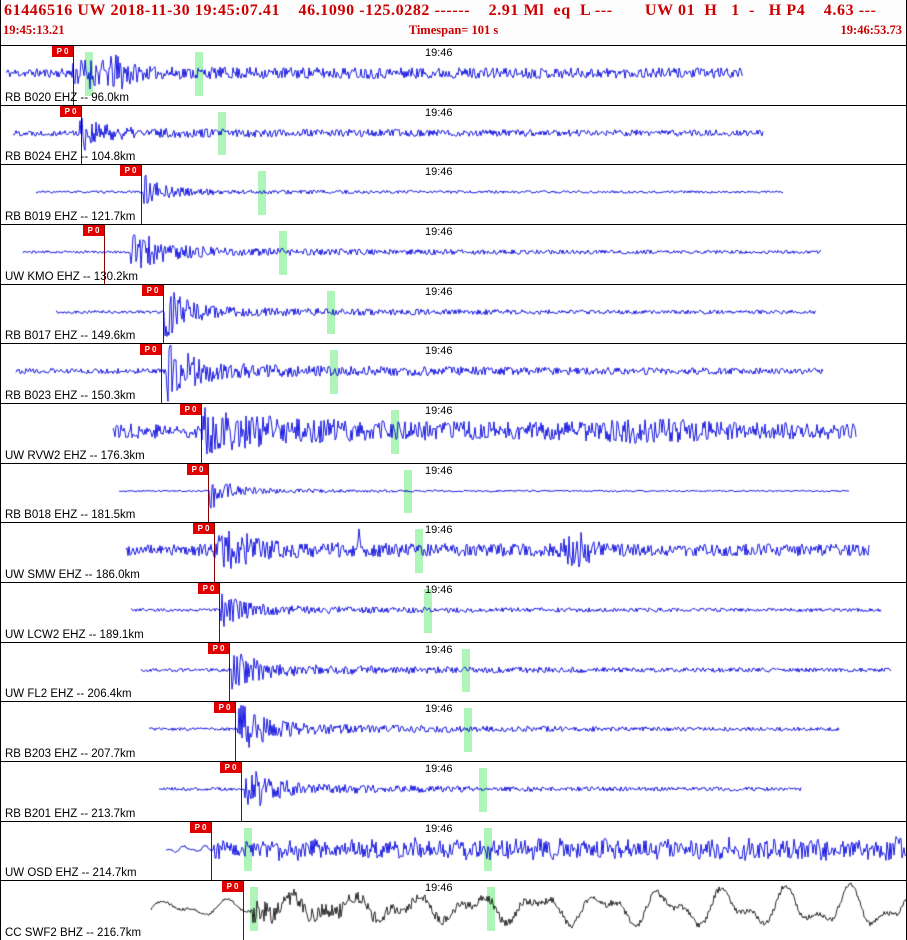 The height and width of the screenshot is (940, 907). I want to click on trace-row: P 0 19:46 RB B024 EHZ -- 104.8km, so click(453, 135).